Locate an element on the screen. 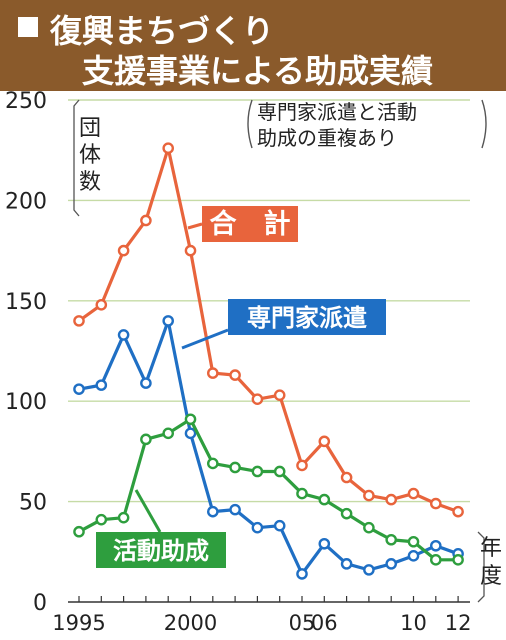 The image size is (506, 640). x-tick-label: 1995 is located at coordinates (78, 623).